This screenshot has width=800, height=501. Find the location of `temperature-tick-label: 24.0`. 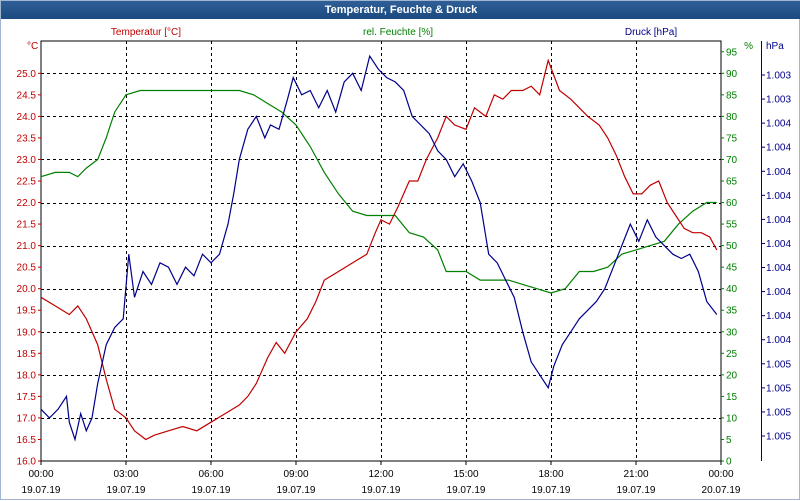

temperature-tick-label: 24.0 is located at coordinates (27, 117).